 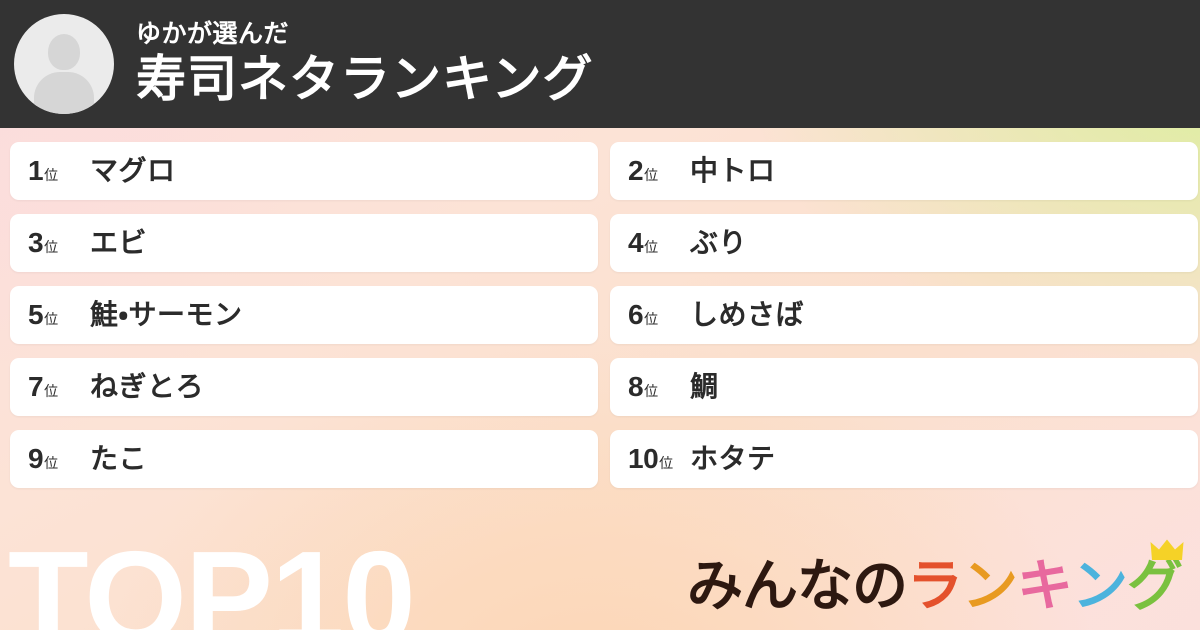 What do you see at coordinates (797, 585) in the screenshot?
I see `logo-part-minnano: みんなの` at bounding box center [797, 585].